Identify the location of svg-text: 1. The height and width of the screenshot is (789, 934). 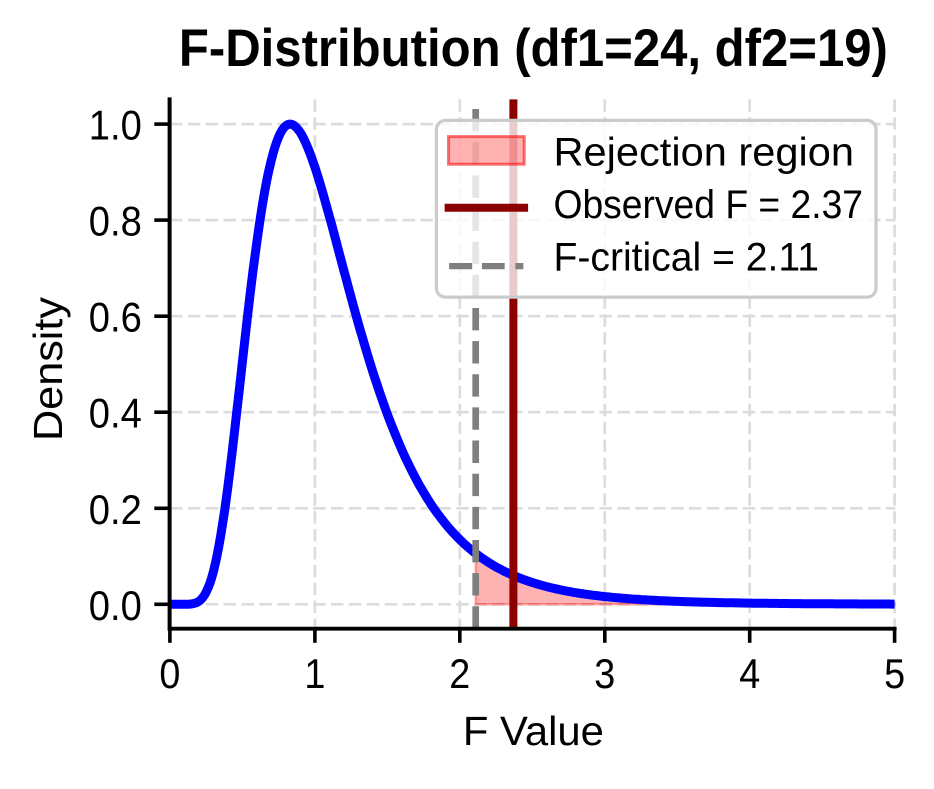
(314, 673).